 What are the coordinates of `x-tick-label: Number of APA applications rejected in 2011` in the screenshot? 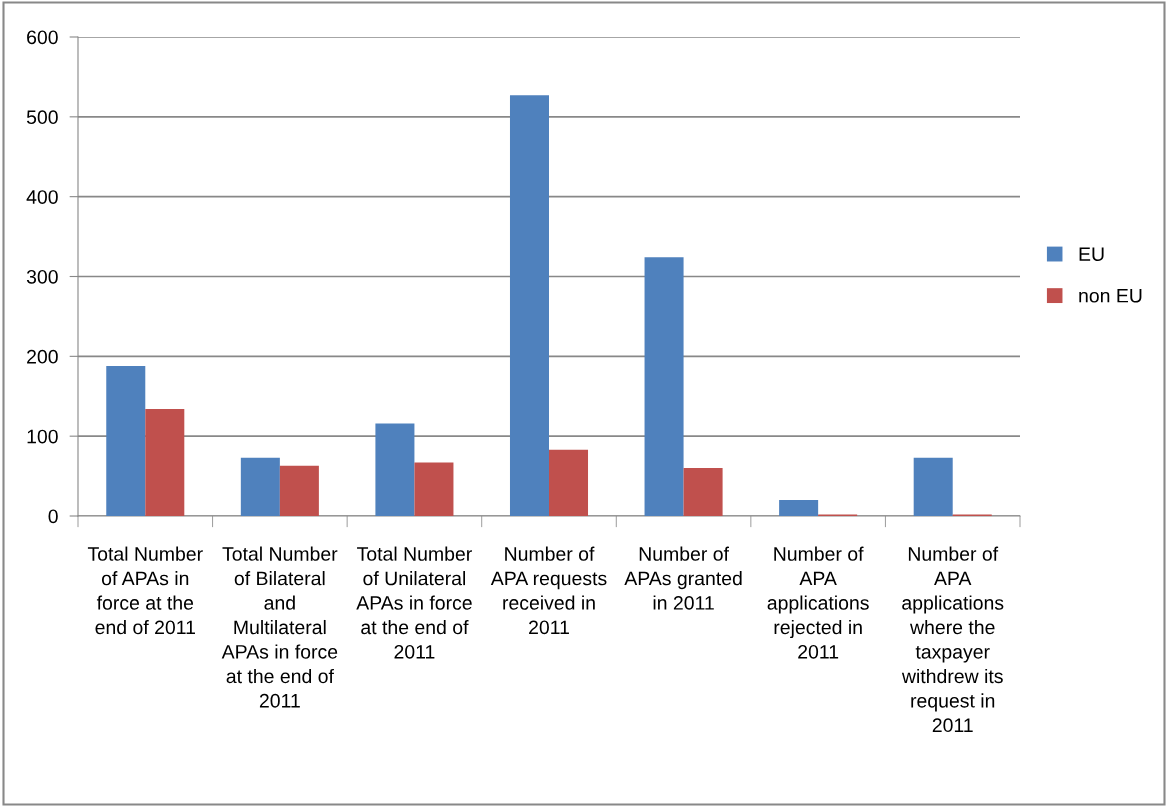 It's located at (818, 602).